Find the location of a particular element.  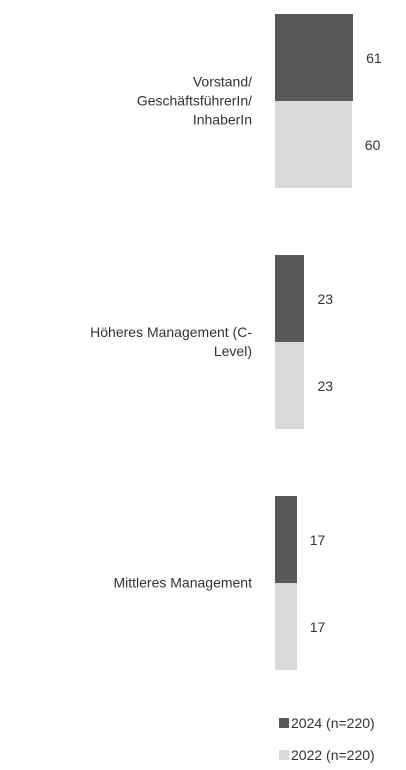

data-label: 60 is located at coordinates (372, 144).